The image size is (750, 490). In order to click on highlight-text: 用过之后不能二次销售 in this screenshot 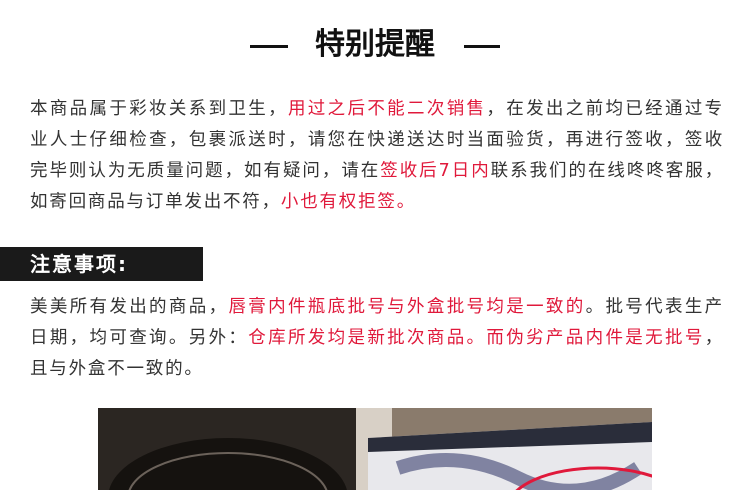, I will do `click(387, 109)`.